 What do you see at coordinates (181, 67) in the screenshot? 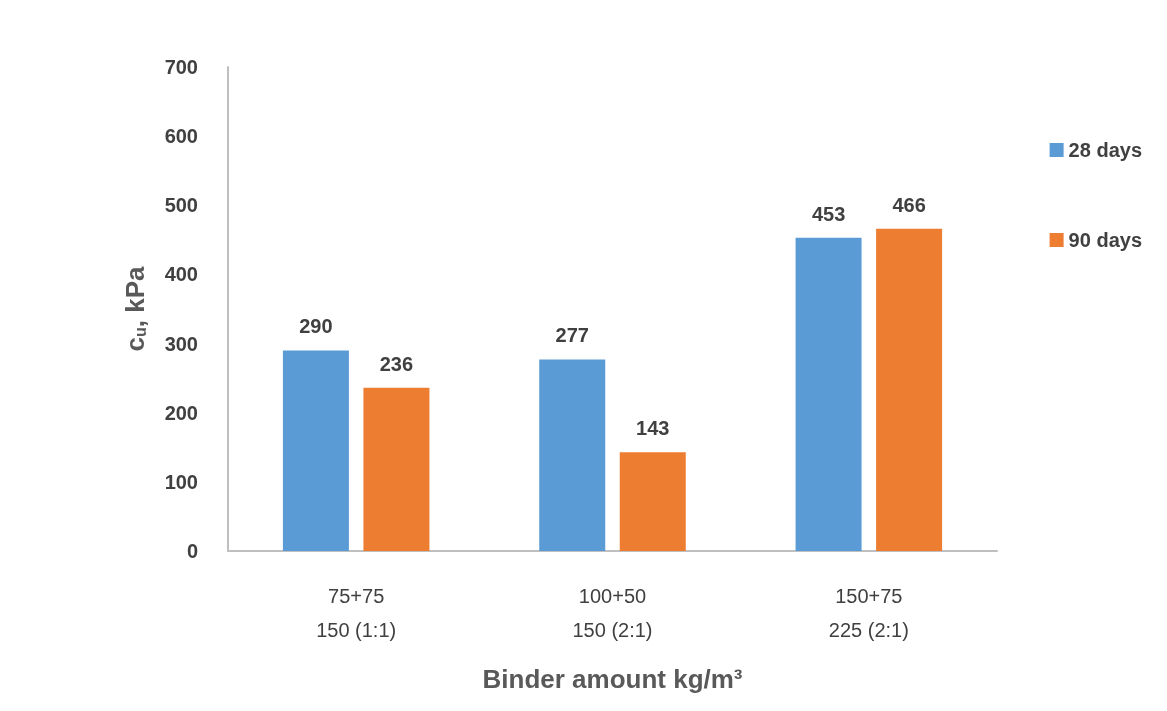
I see `y-tick-label: 700` at bounding box center [181, 67].